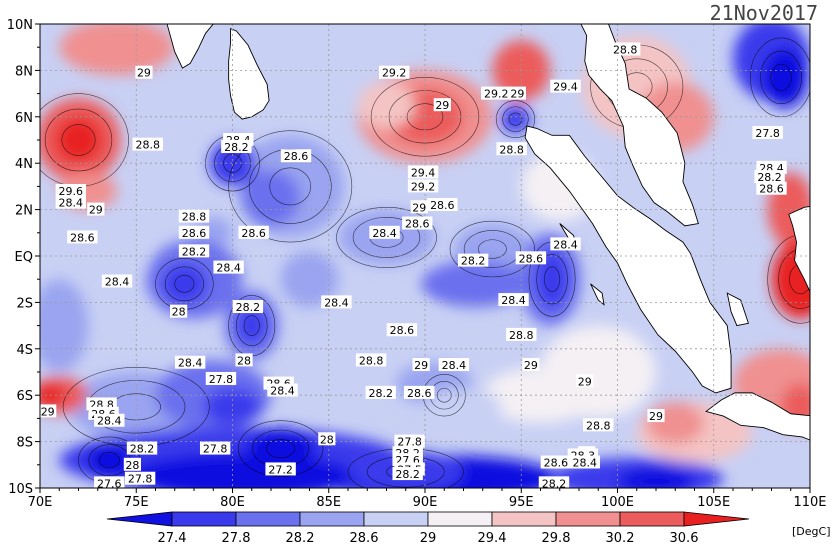 This screenshot has width=840, height=544. What do you see at coordinates (597, 294) in the screenshot?
I see `siberut-island` at bounding box center [597, 294].